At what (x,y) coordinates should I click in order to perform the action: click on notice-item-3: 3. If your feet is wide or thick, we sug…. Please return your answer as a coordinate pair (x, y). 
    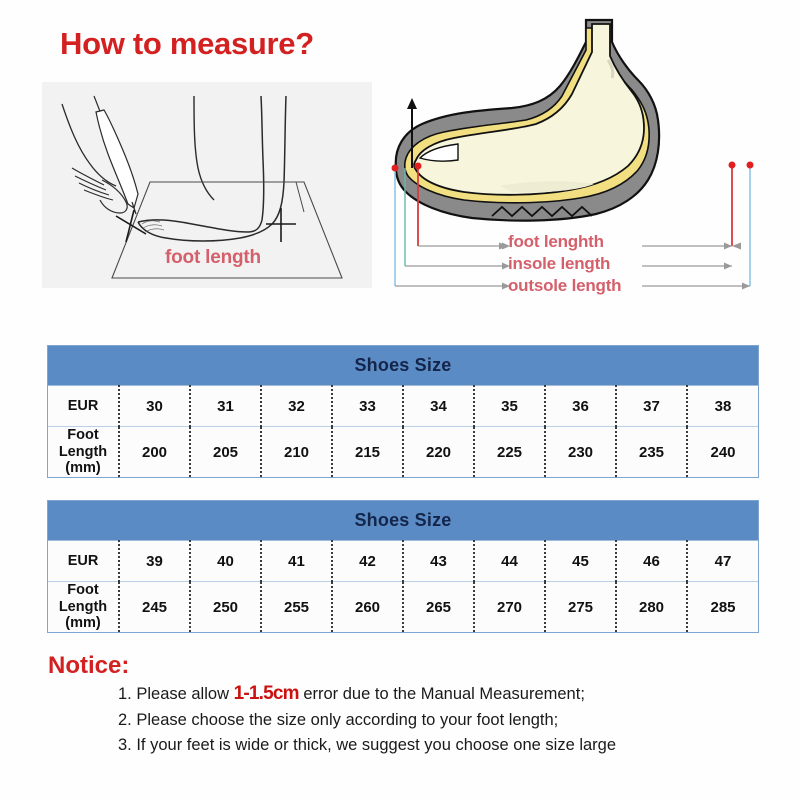
    Looking at the image, I should click on (367, 745).